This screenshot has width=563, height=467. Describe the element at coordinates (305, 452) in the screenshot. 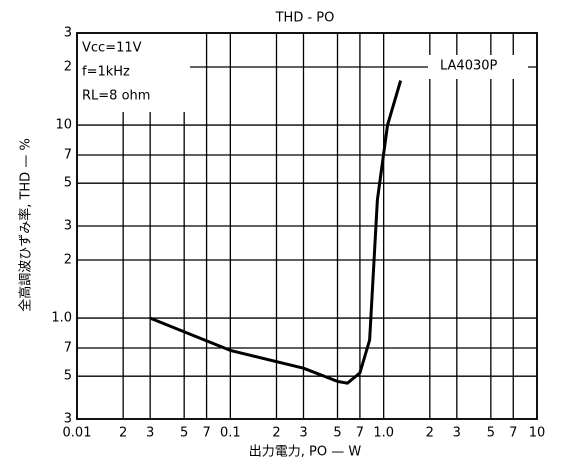

I see `x-axis-label: 出力電力, PO — W` at that location.